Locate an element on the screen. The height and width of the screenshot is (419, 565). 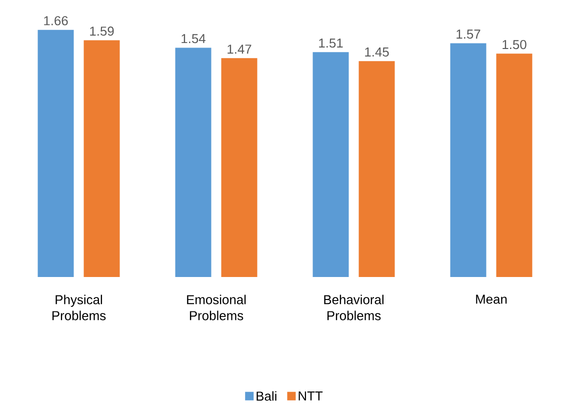
x-tick-label: Behavioral Problems is located at coordinates (354, 307).